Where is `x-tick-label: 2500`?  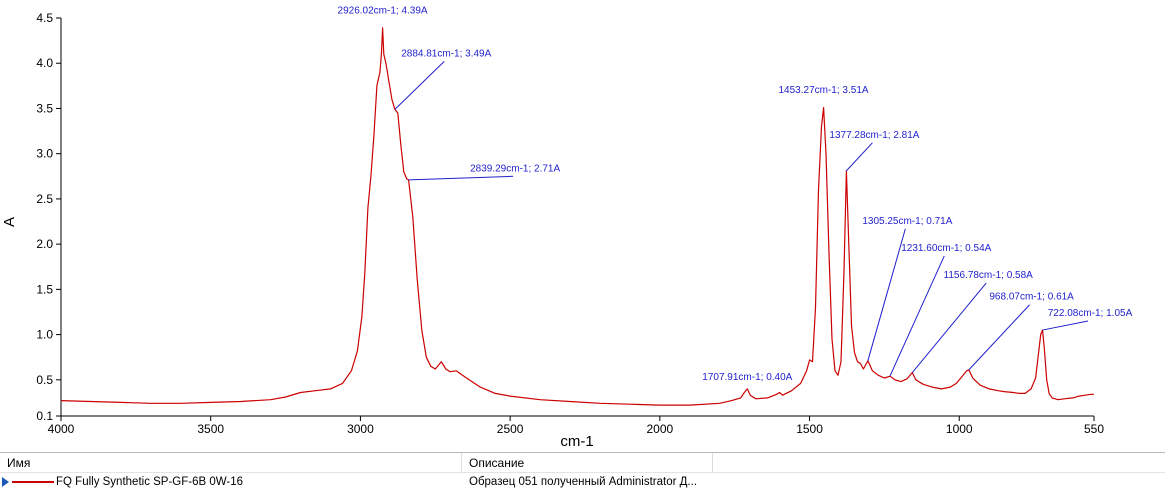
x-tick-label: 2500 is located at coordinates (510, 429).